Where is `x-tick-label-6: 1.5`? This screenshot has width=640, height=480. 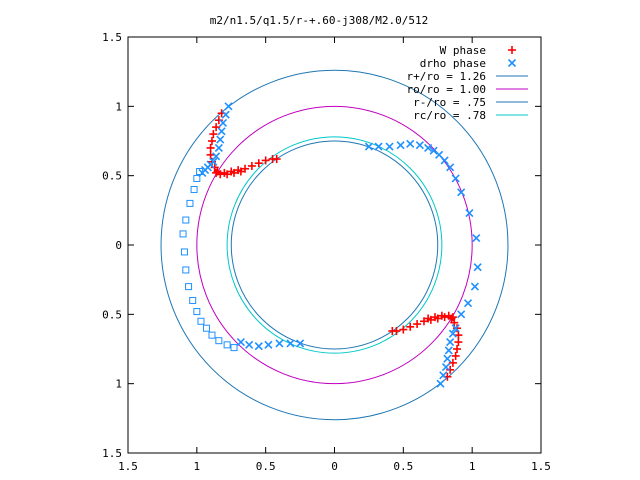
x-tick-label-6: 1.5 is located at coordinates (541, 466).